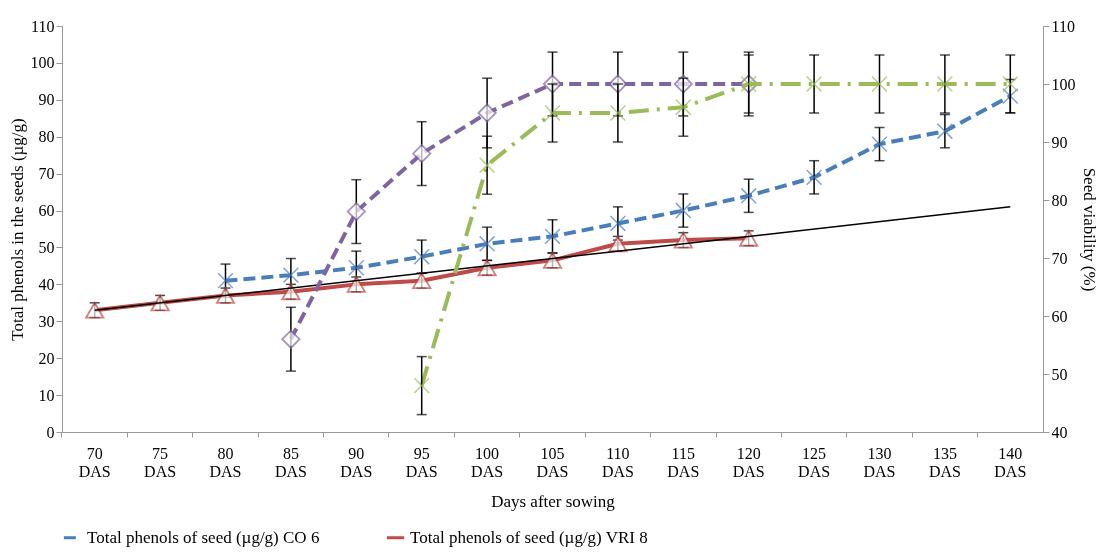 The image size is (1105, 552). I want to click on x-tick-label: 125 DAS, so click(814, 462).